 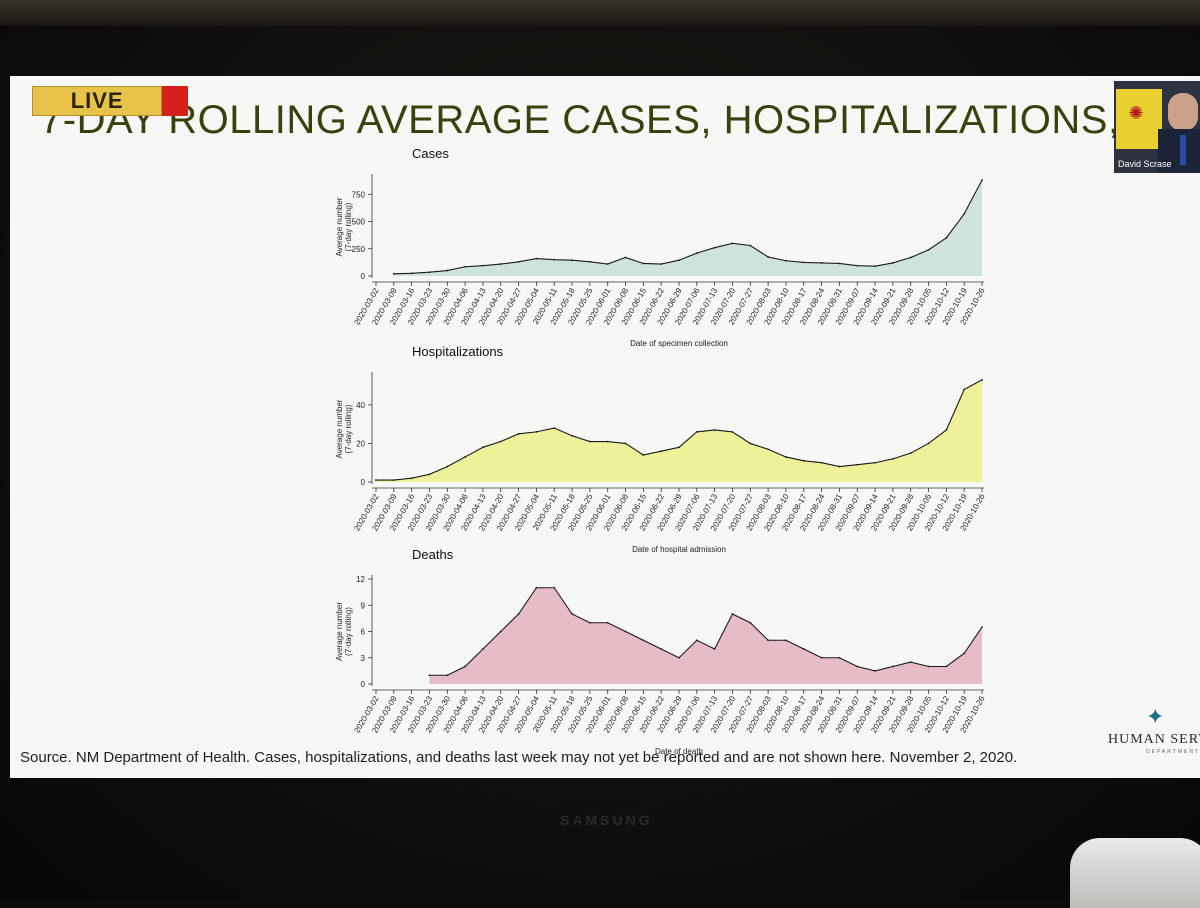 I want to click on remote-control, so click(x=1135, y=873).